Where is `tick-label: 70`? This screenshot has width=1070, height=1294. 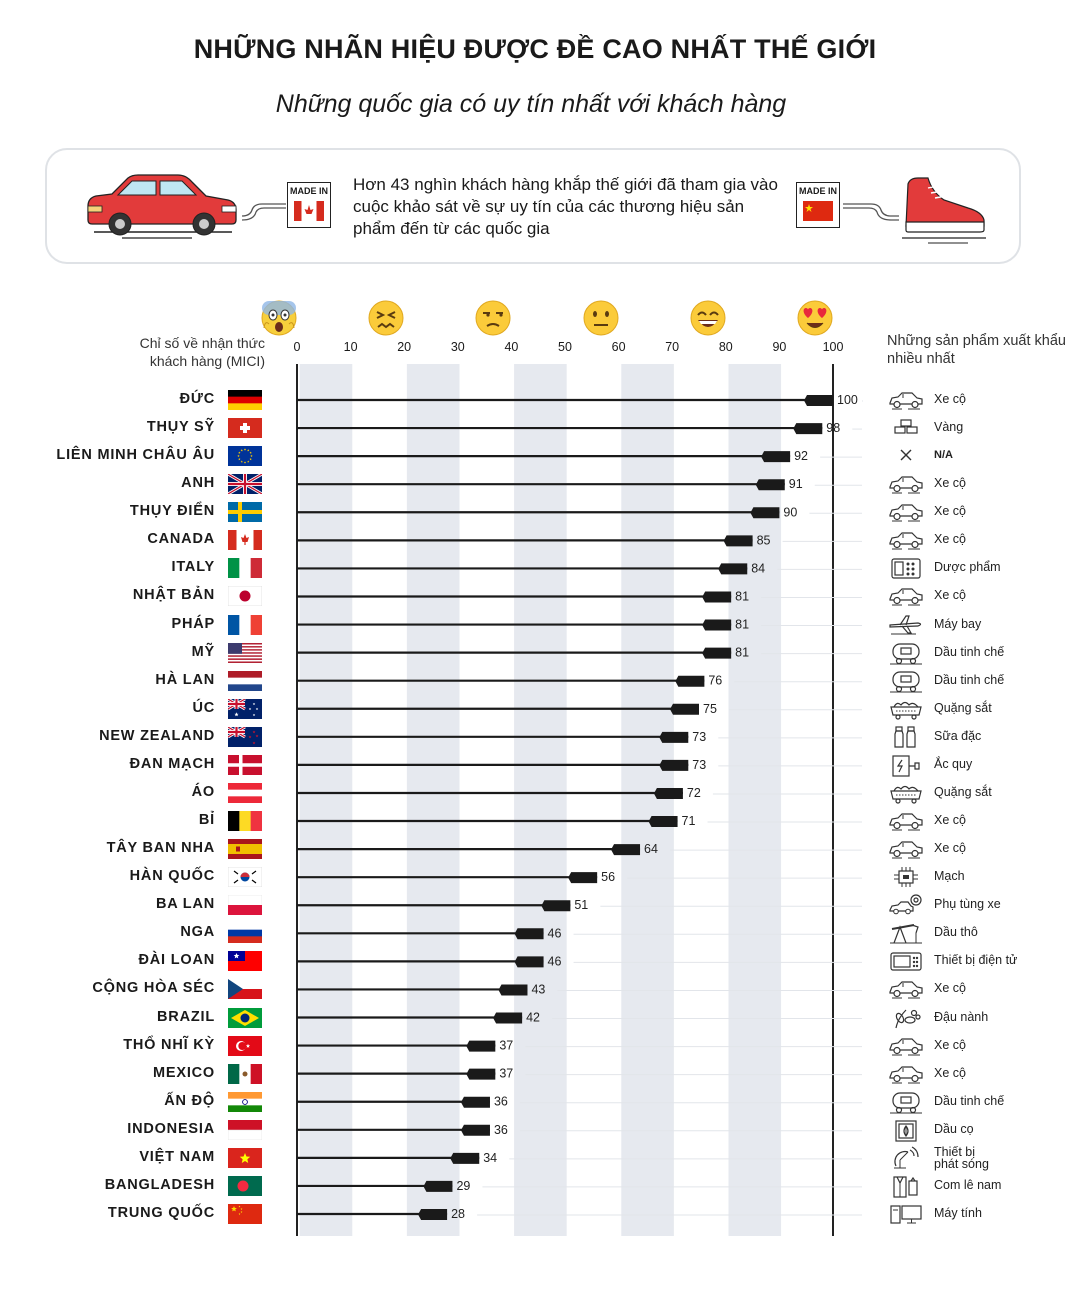
tick-label: 70 is located at coordinates (672, 347).